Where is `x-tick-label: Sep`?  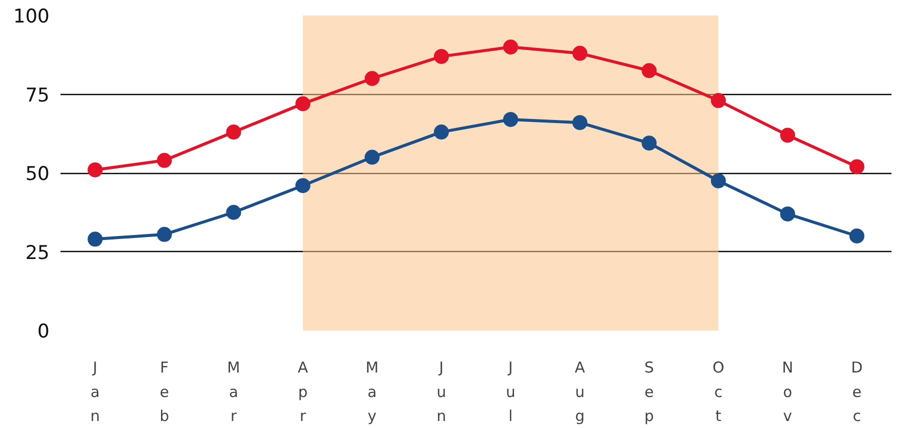
x-tick-label: Sep is located at coordinates (649, 392).